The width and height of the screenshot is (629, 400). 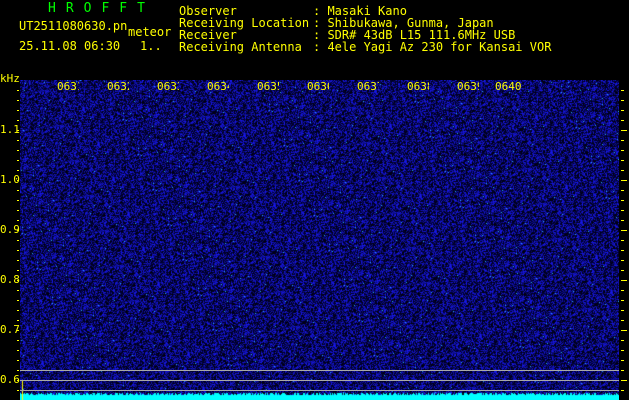 What do you see at coordinates (118, 87) in the screenshot?
I see `time-label: 0632` at bounding box center [118, 87].